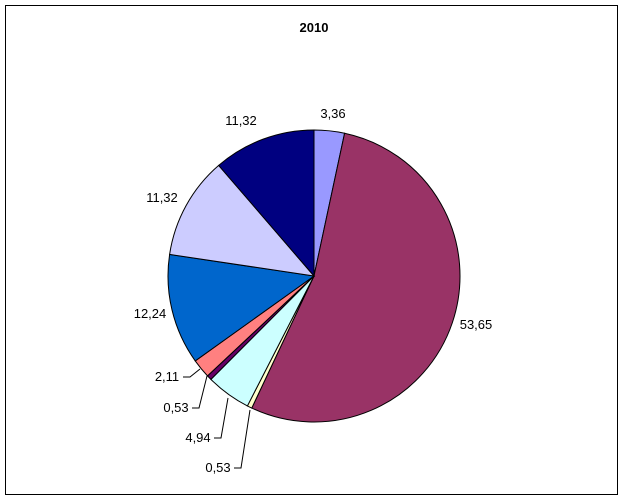 The height and width of the screenshot is (504, 628). I want to click on data-label: 53,65, so click(476, 324).